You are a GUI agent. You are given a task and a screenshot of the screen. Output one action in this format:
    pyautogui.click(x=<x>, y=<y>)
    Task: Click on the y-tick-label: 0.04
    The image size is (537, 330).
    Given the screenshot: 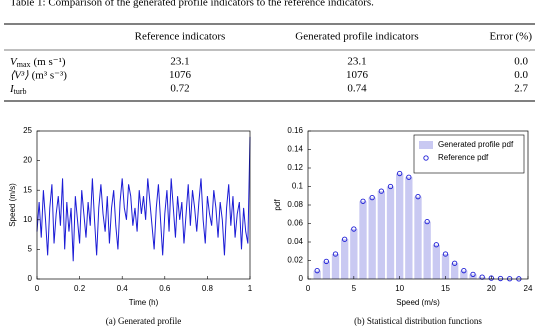 What is the action you would take?
    pyautogui.click(x=295, y=241)
    